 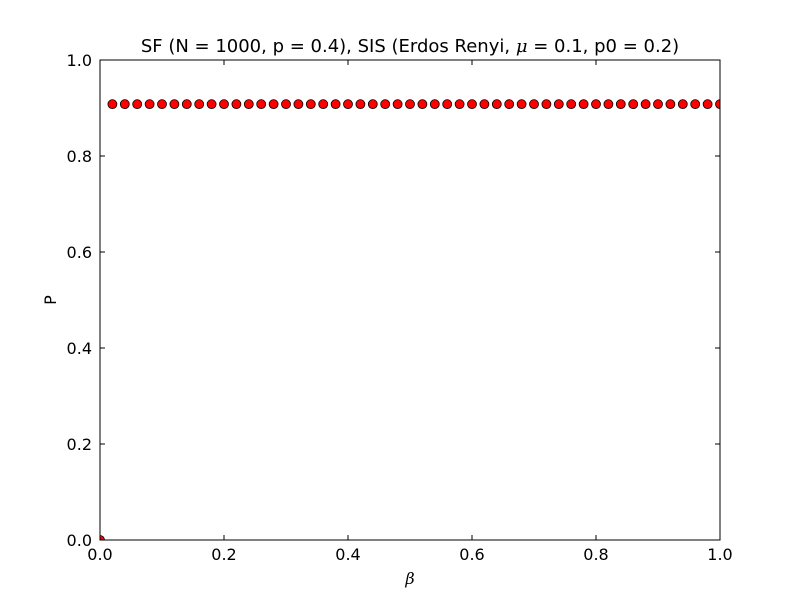 What do you see at coordinates (604, 46) in the screenshot?
I see `chart-title-part-after: = 0.1, p0 = 0.2)` at bounding box center [604, 46].